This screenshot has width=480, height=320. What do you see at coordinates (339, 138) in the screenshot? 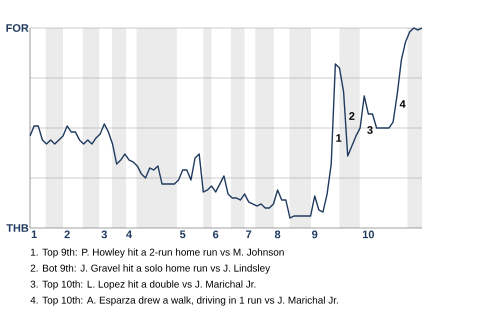
I see `annotation: 1` at bounding box center [339, 138].